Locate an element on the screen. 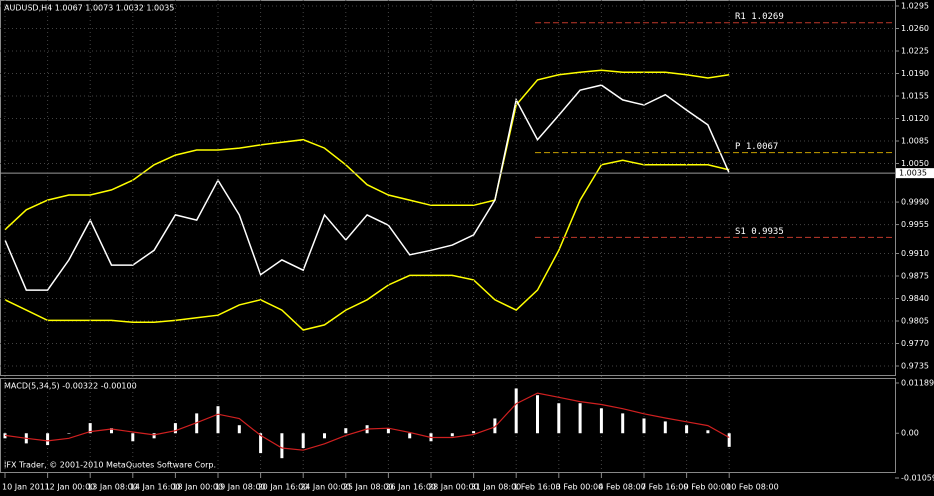 This screenshot has height=496, width=934. y-tick-label: 0.9910 is located at coordinates (915, 253).